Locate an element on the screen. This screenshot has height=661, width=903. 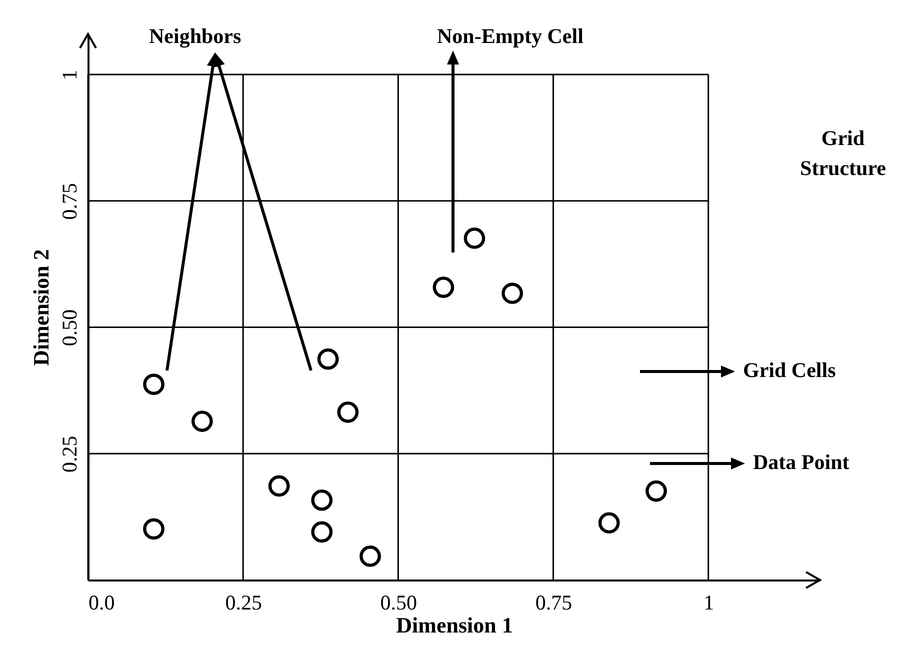
x-tick-label: 0.0 is located at coordinates (101, 602).